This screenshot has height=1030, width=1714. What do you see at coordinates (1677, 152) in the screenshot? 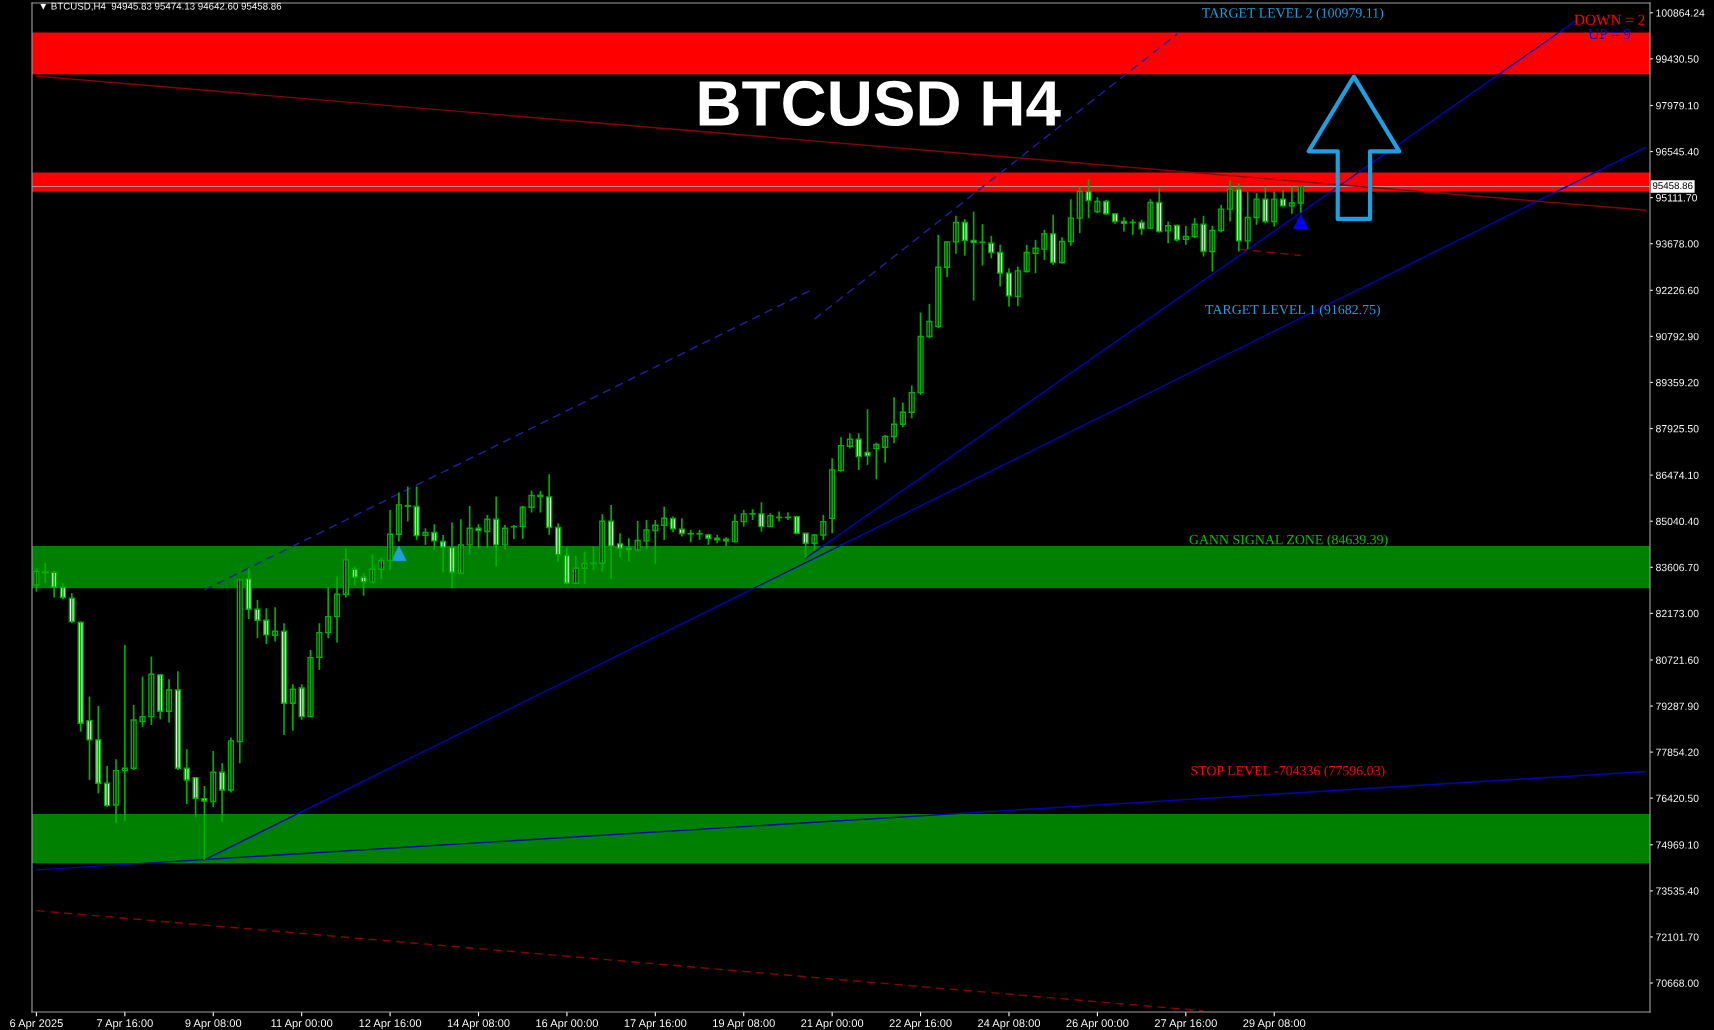
I see `y-tick-label: 96545.40` at bounding box center [1677, 152].